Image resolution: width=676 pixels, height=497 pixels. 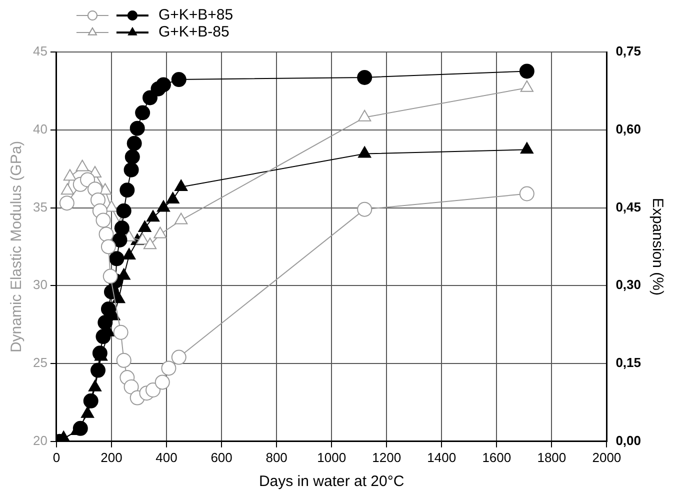 I want to click on x-tick-label: 1200, so click(x=387, y=457).